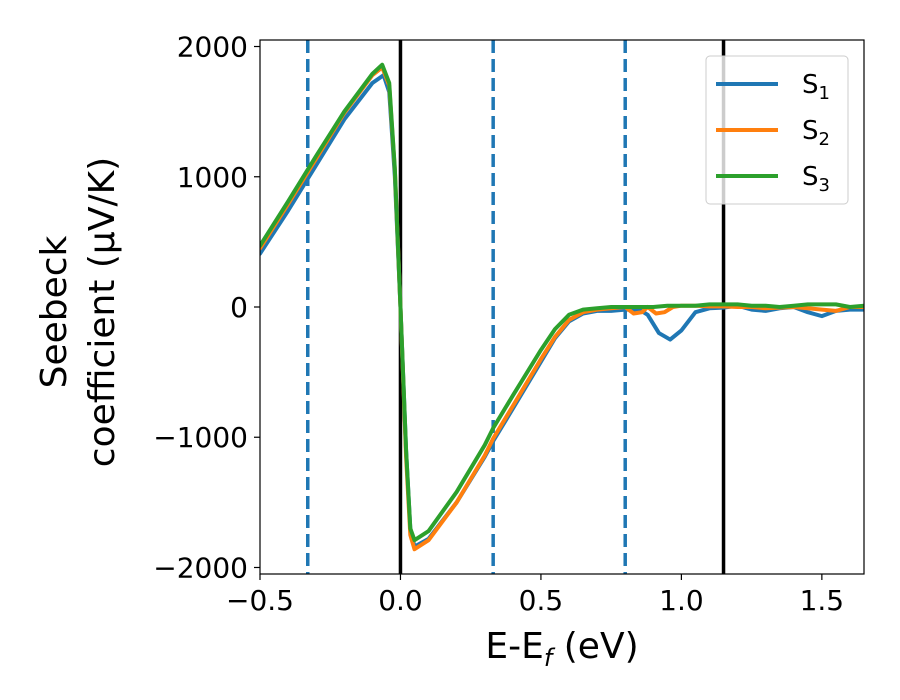 The width and height of the screenshot is (900, 700). I want to click on y-axis-ticks: −2000 −1000 0 1000 2000, so click(206, 307).